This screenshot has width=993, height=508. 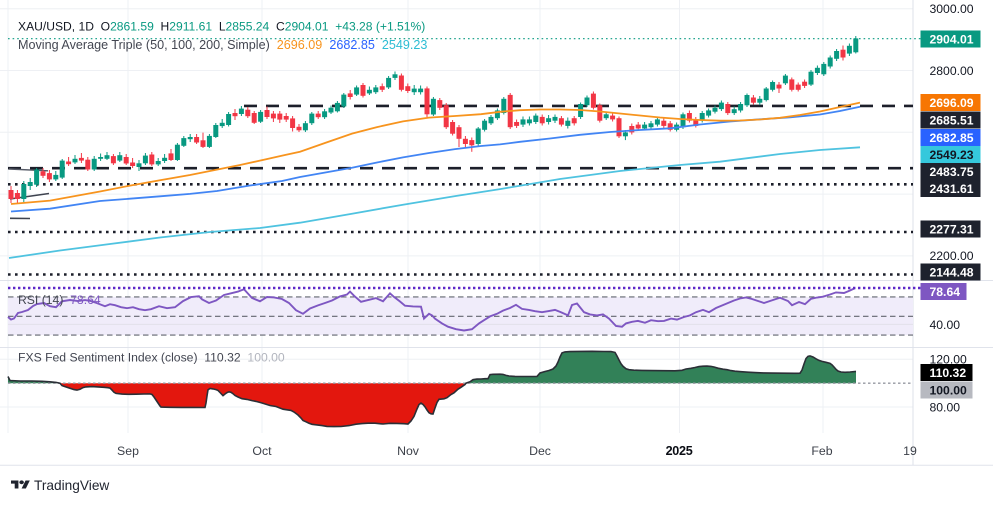 What do you see at coordinates (262, 451) in the screenshot?
I see `svg-text: Oct` at bounding box center [262, 451].